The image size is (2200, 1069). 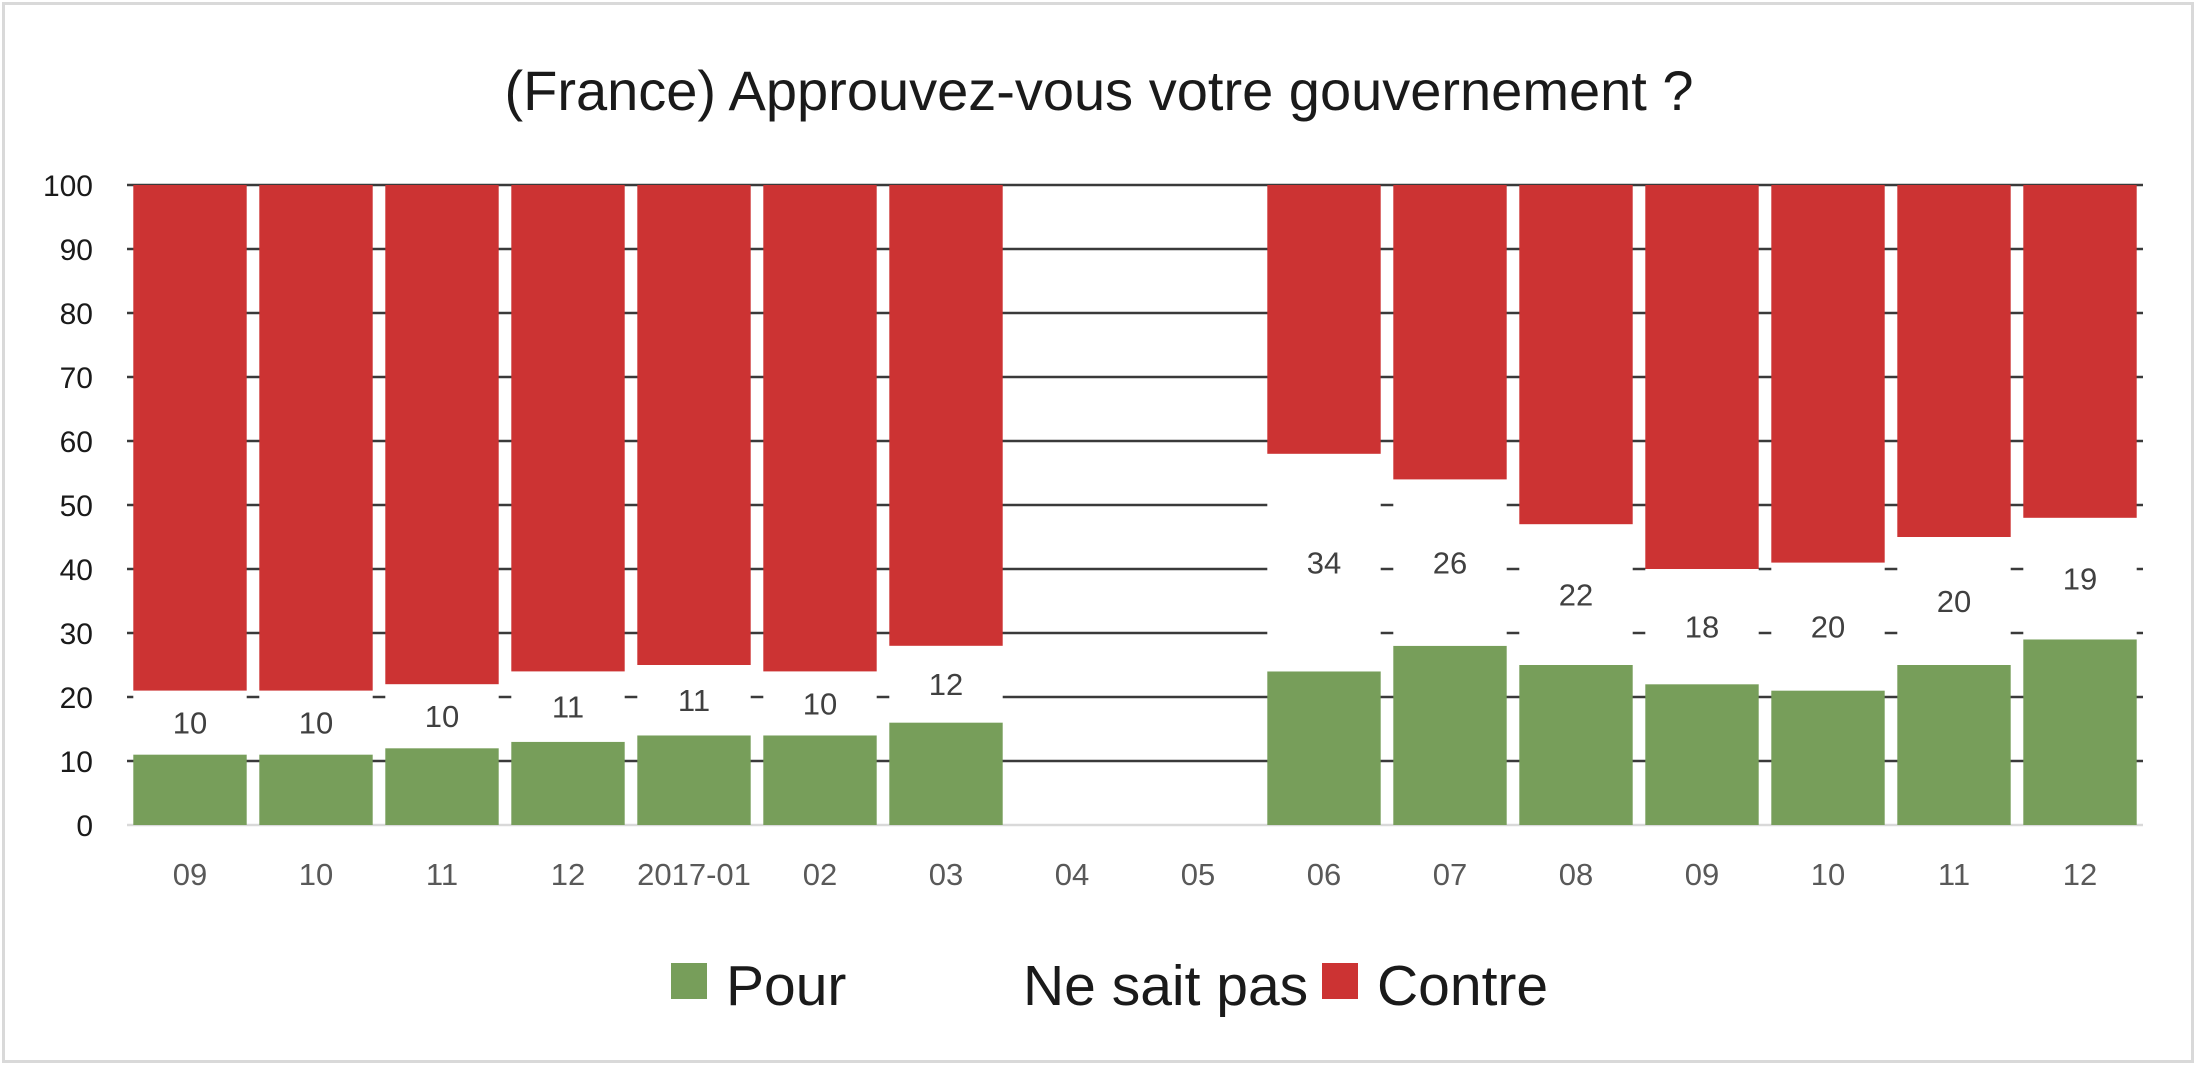 What do you see at coordinates (1450, 874) in the screenshot?
I see `x-tick-label: 07` at bounding box center [1450, 874].